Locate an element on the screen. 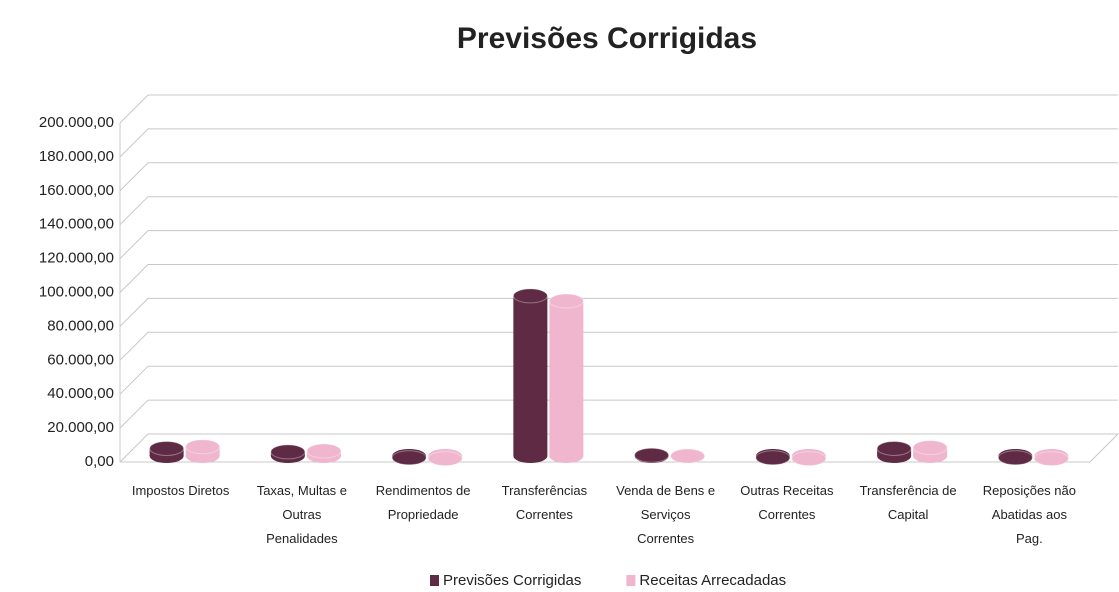 The image size is (1119, 592). x-tick-label: Taxas, Multas e Outras Penalidades is located at coordinates (302, 514).